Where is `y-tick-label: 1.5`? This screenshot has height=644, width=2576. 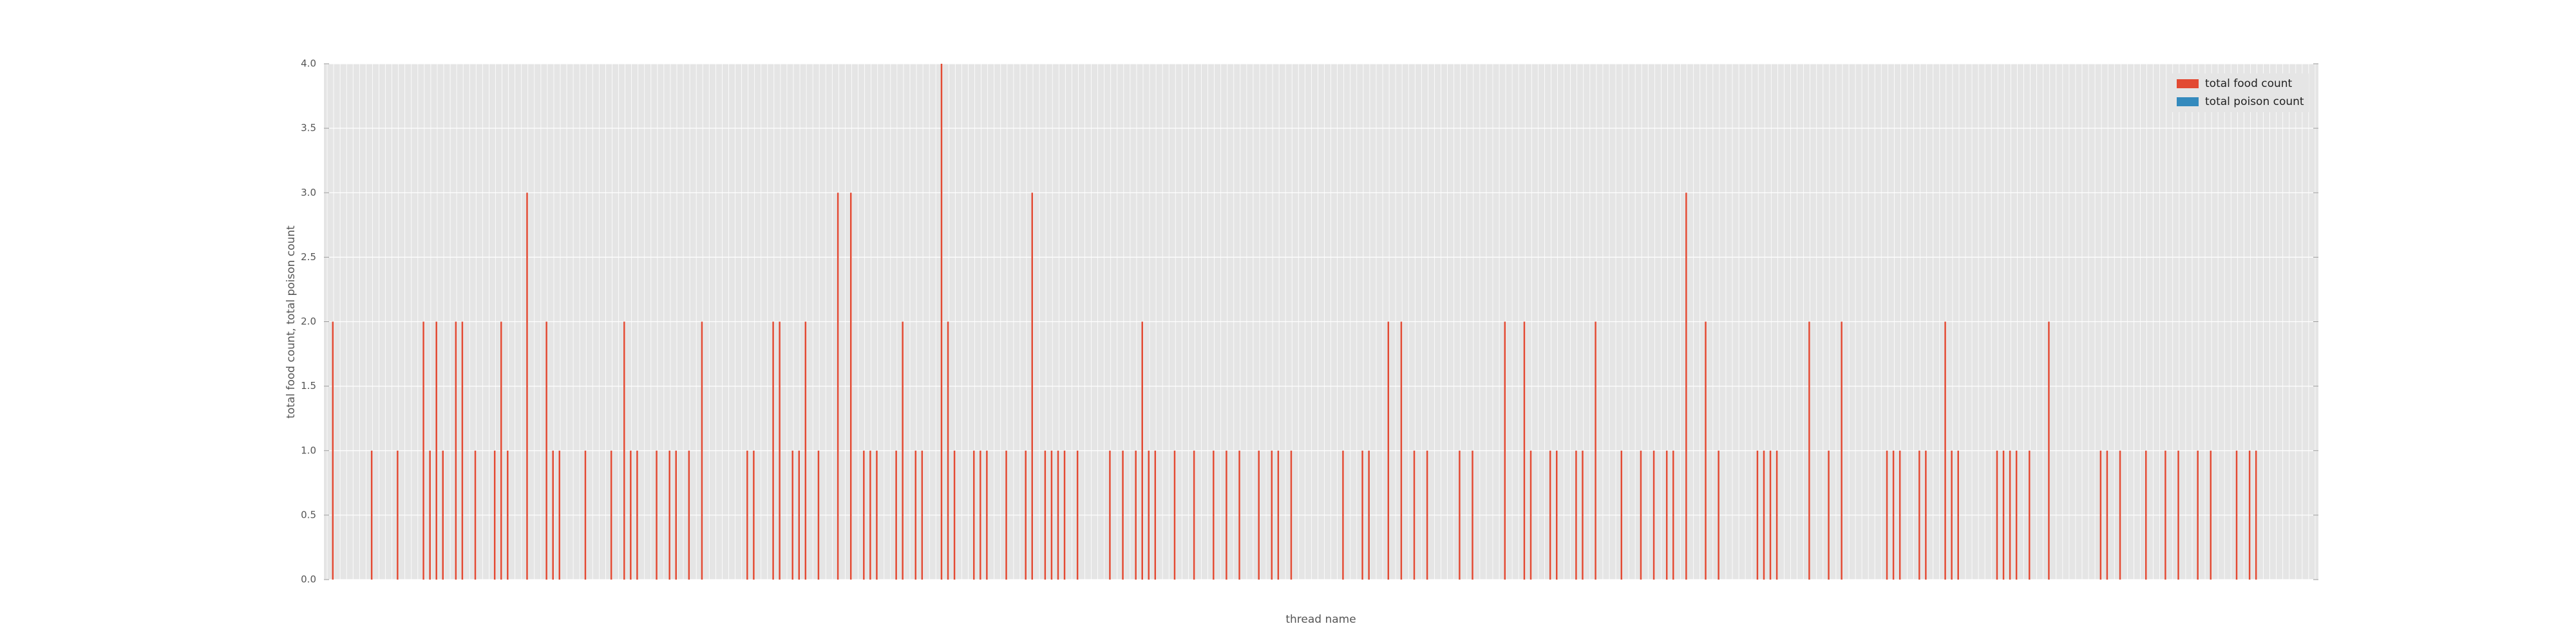 y-tick-label: 1.5 is located at coordinates (309, 386).